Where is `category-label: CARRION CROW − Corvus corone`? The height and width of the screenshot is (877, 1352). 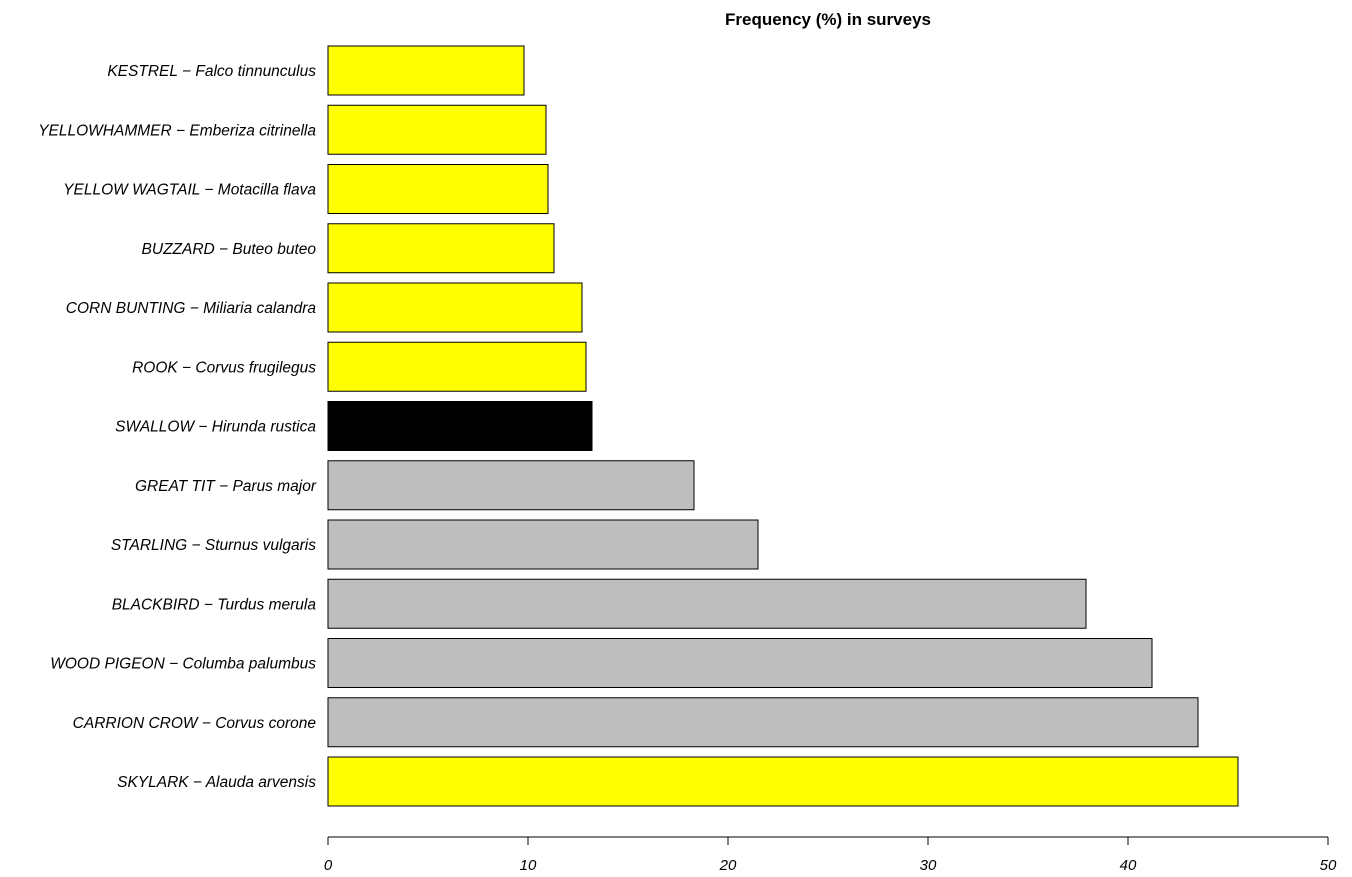
category-label: CARRION CROW − Corvus corone is located at coordinates (195, 723).